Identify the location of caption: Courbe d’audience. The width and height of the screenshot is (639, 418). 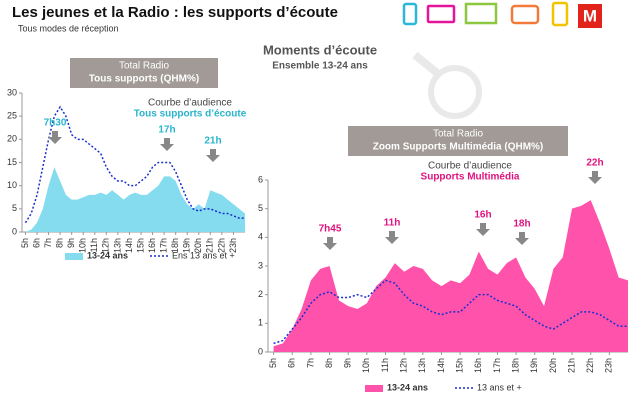
(470, 166).